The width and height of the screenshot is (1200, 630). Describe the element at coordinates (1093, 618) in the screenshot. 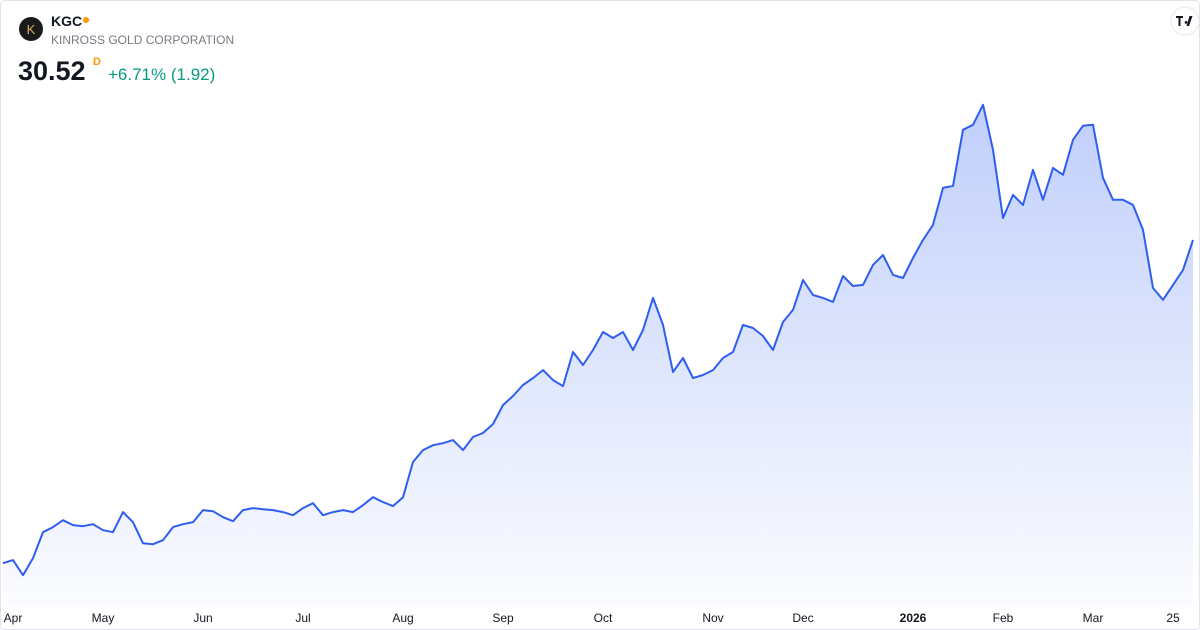

I see `x-tick-label: Mar` at that location.